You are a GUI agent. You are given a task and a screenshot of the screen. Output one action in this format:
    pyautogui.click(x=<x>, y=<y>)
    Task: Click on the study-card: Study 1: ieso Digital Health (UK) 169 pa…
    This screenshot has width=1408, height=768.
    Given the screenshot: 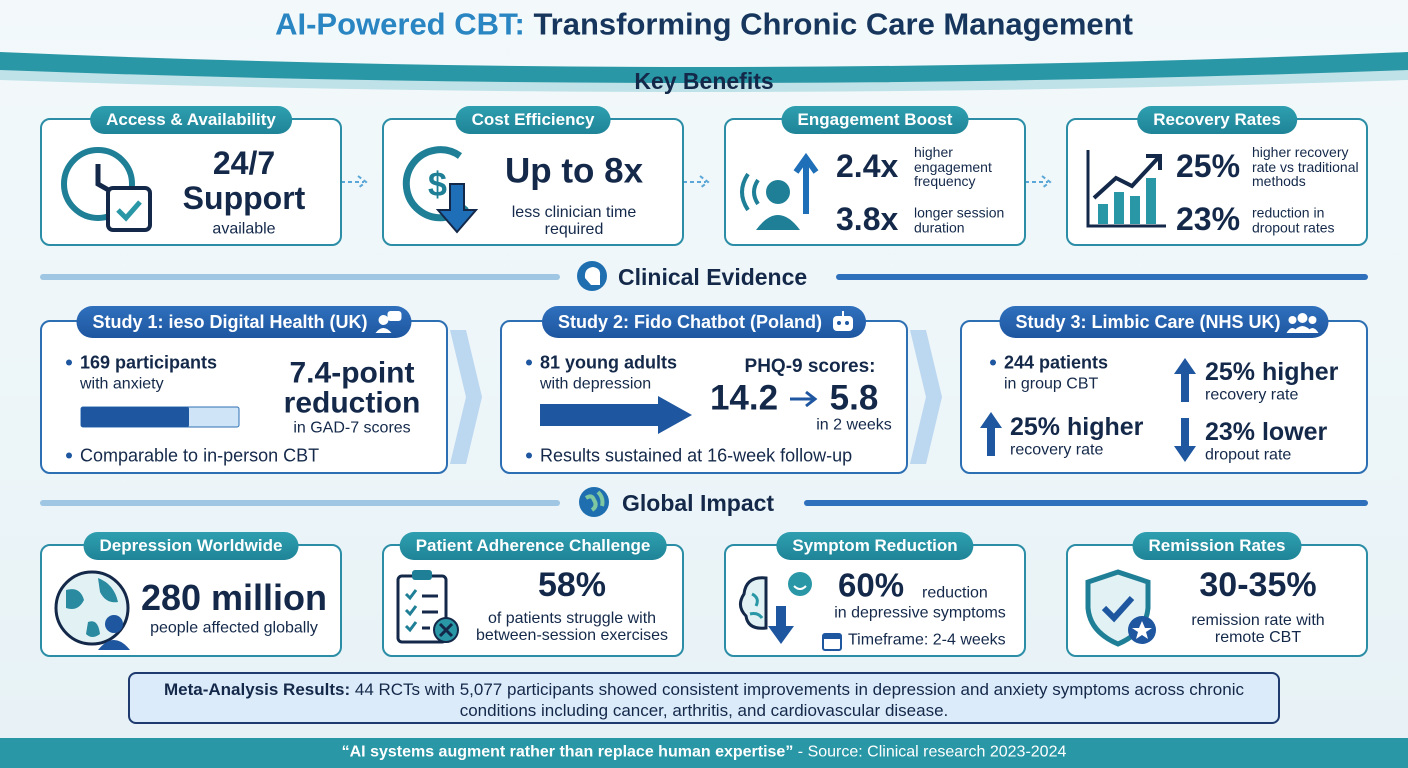 What is the action you would take?
    pyautogui.click(x=244, y=390)
    